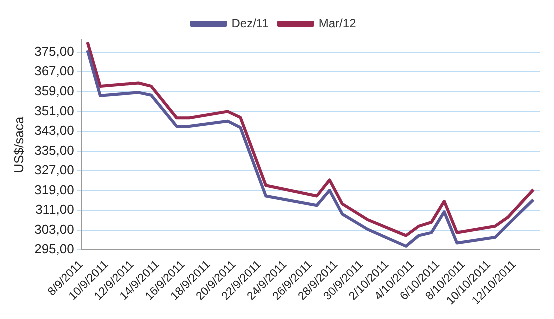  What do you see at coordinates (54, 51) in the screenshot?
I see `y-tick-label: 375,00` at bounding box center [54, 51].